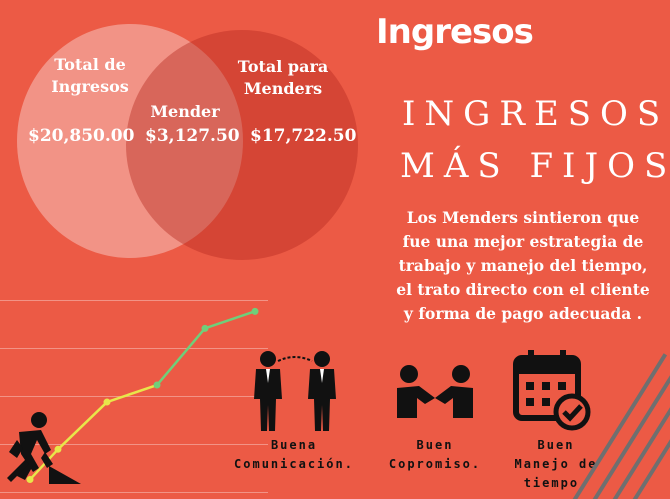  What do you see at coordinates (523, 289) in the screenshot?
I see `paragraph-line: el trato directo con el cliente` at bounding box center [523, 289].